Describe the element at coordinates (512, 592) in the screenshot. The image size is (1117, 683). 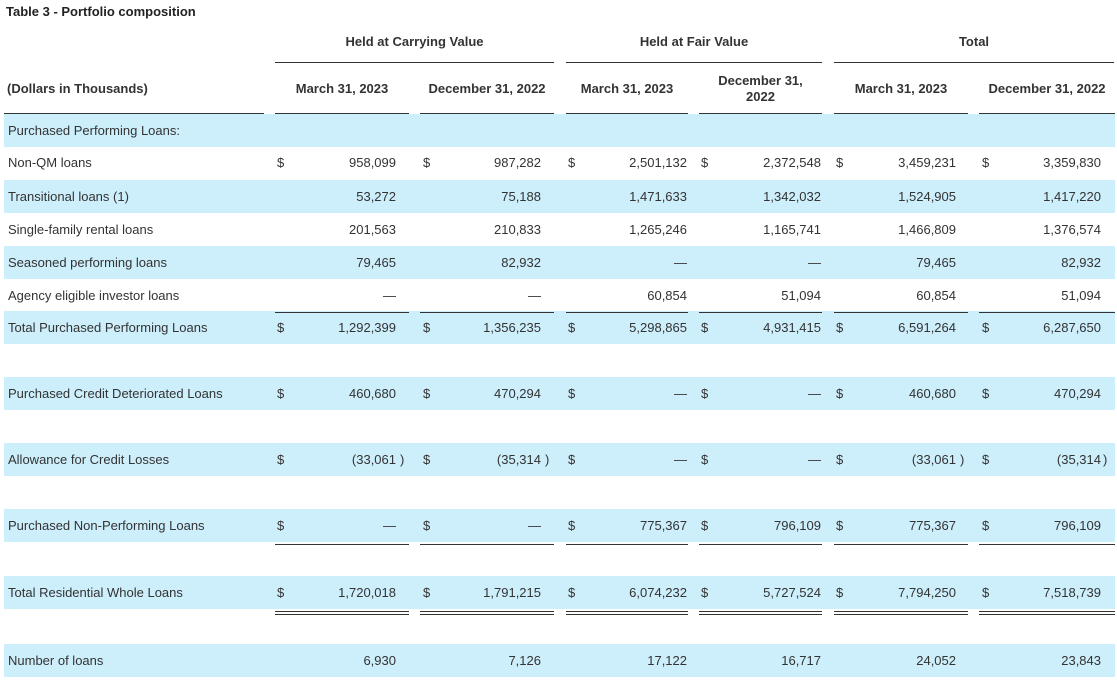
I see `value-cell: 1,791,215` at that location.